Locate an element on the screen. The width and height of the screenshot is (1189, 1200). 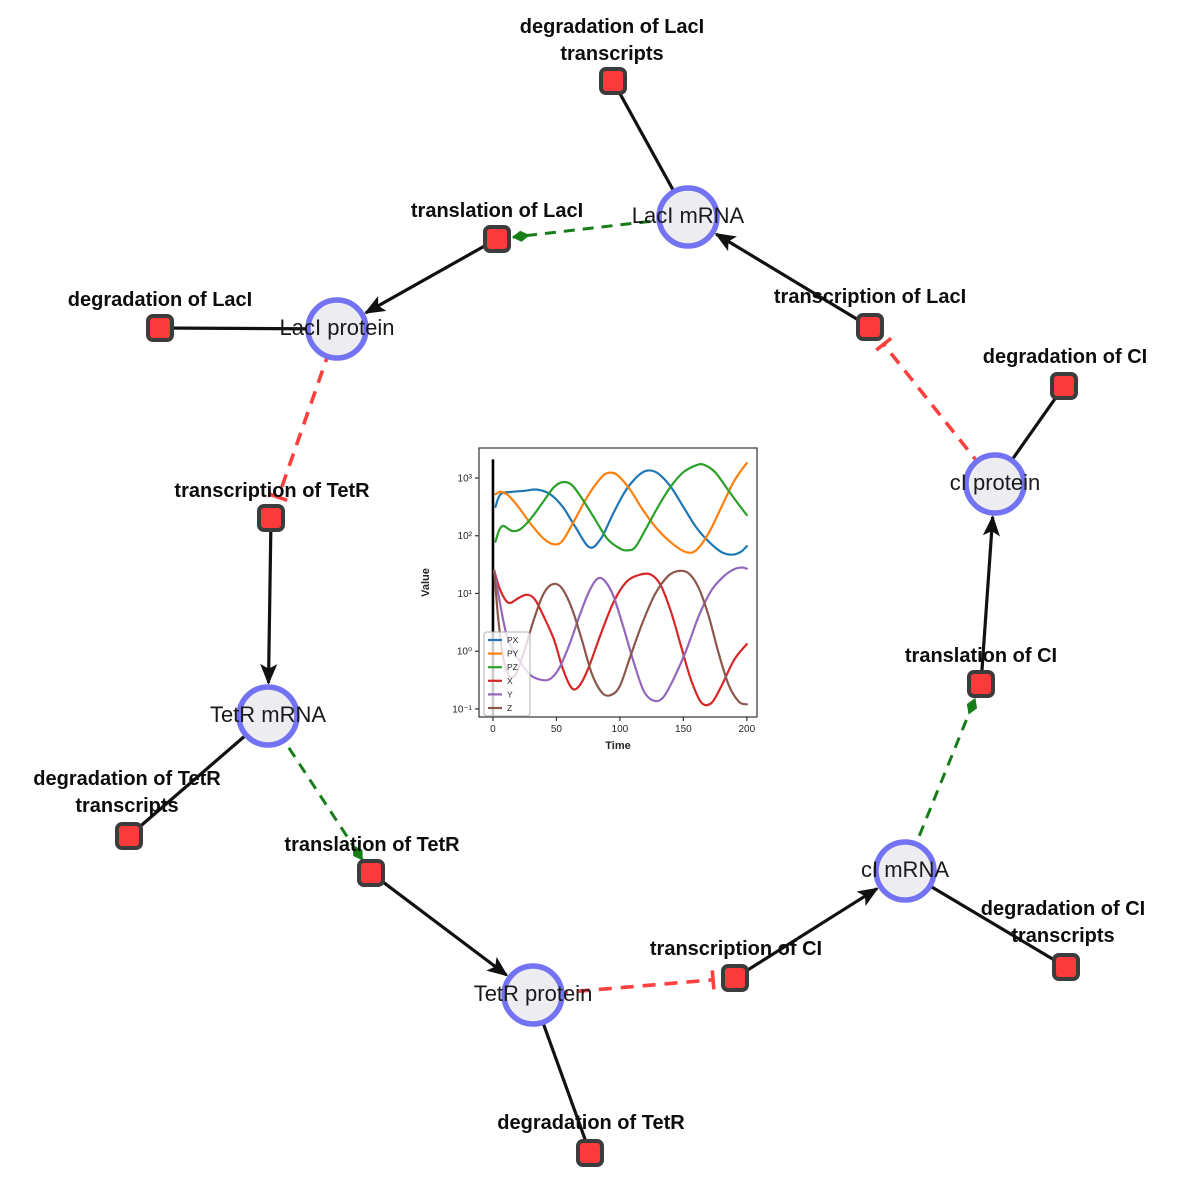
y-tick-label: 10⁰ is located at coordinates (464, 652).